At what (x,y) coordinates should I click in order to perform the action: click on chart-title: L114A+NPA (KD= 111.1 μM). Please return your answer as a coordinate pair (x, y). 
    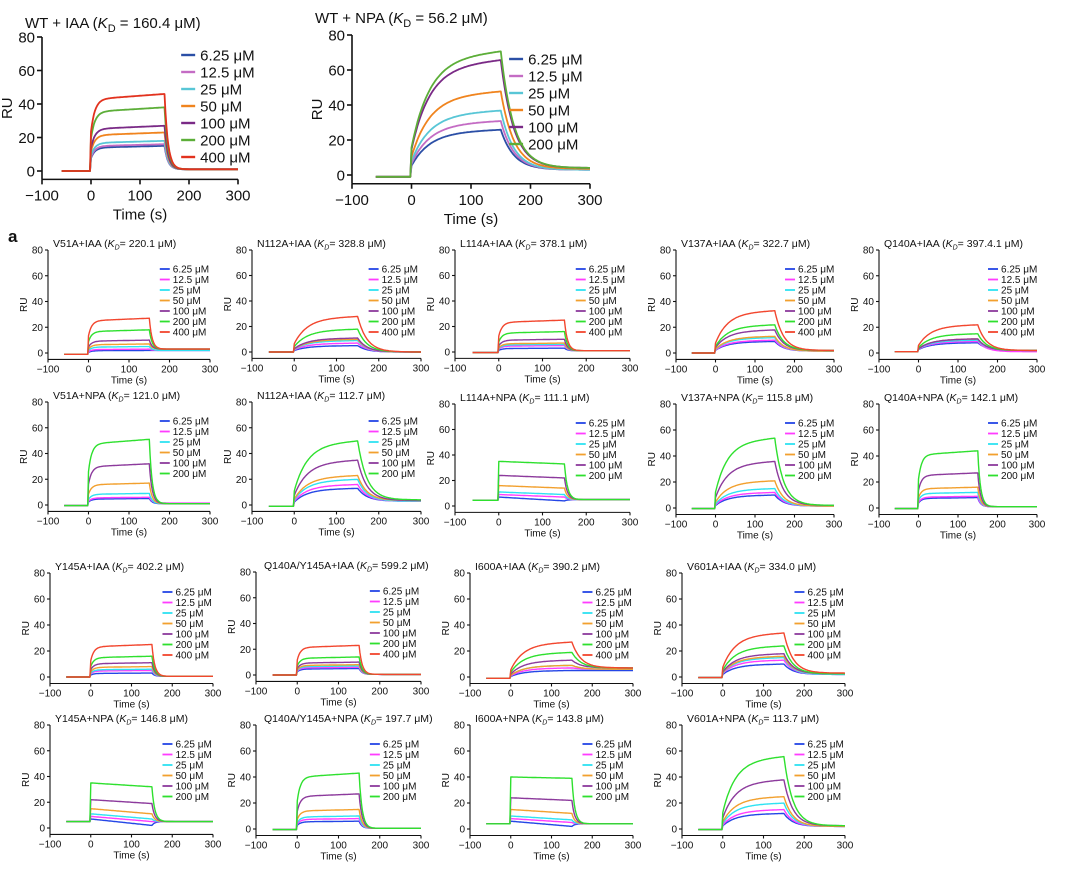
    Looking at the image, I should click on (524, 399).